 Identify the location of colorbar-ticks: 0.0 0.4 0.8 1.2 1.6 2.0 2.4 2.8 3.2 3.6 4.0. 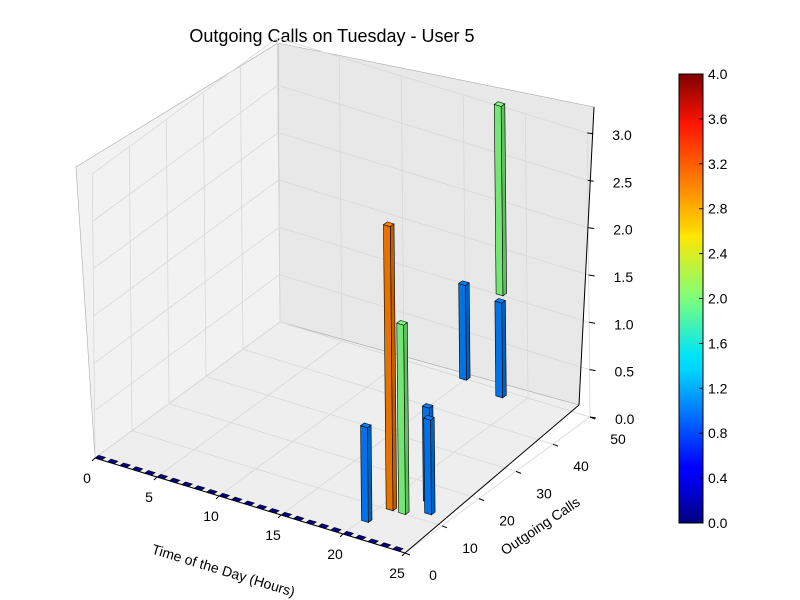
(713, 298).